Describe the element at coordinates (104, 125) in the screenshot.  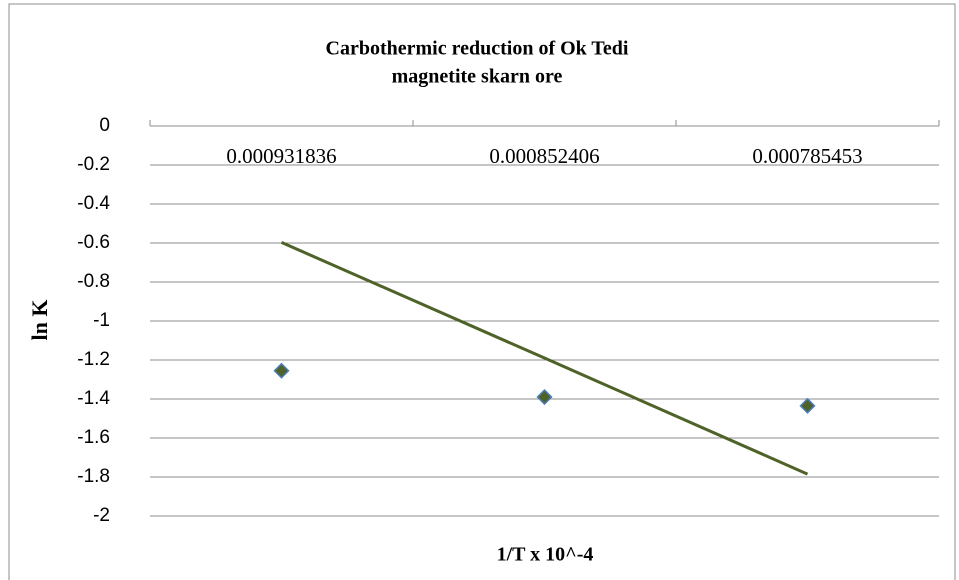
I see `y-tick-label: 0` at that location.